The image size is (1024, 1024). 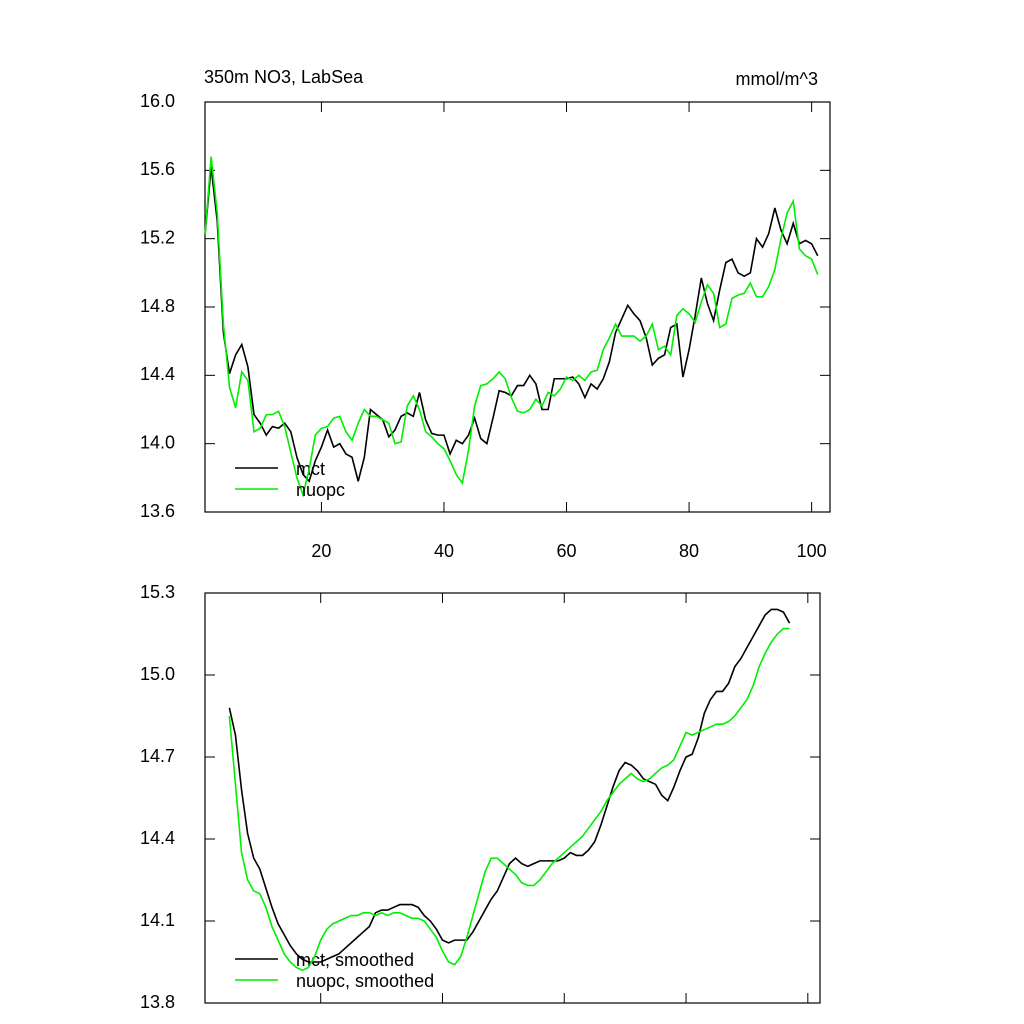 I want to click on x-tick-label: 60, so click(x=567, y=551).